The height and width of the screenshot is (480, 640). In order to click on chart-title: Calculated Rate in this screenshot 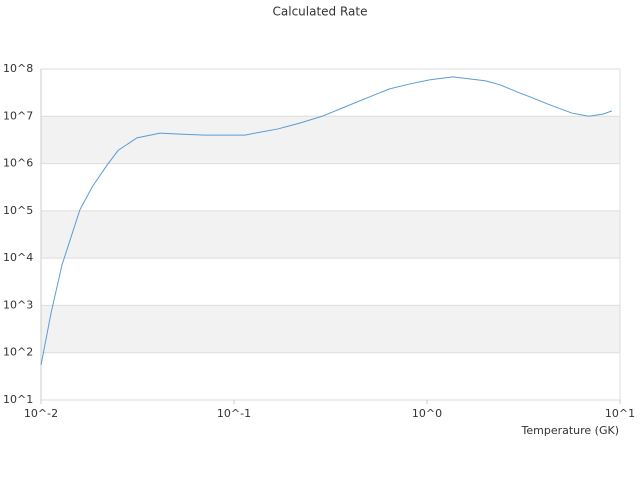, I will do `click(320, 12)`.